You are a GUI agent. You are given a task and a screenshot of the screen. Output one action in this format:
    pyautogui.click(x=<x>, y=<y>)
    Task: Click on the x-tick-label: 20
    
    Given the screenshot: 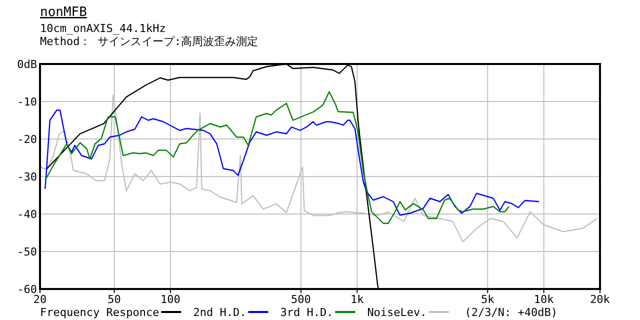 What is the action you would take?
    pyautogui.click(x=40, y=299)
    